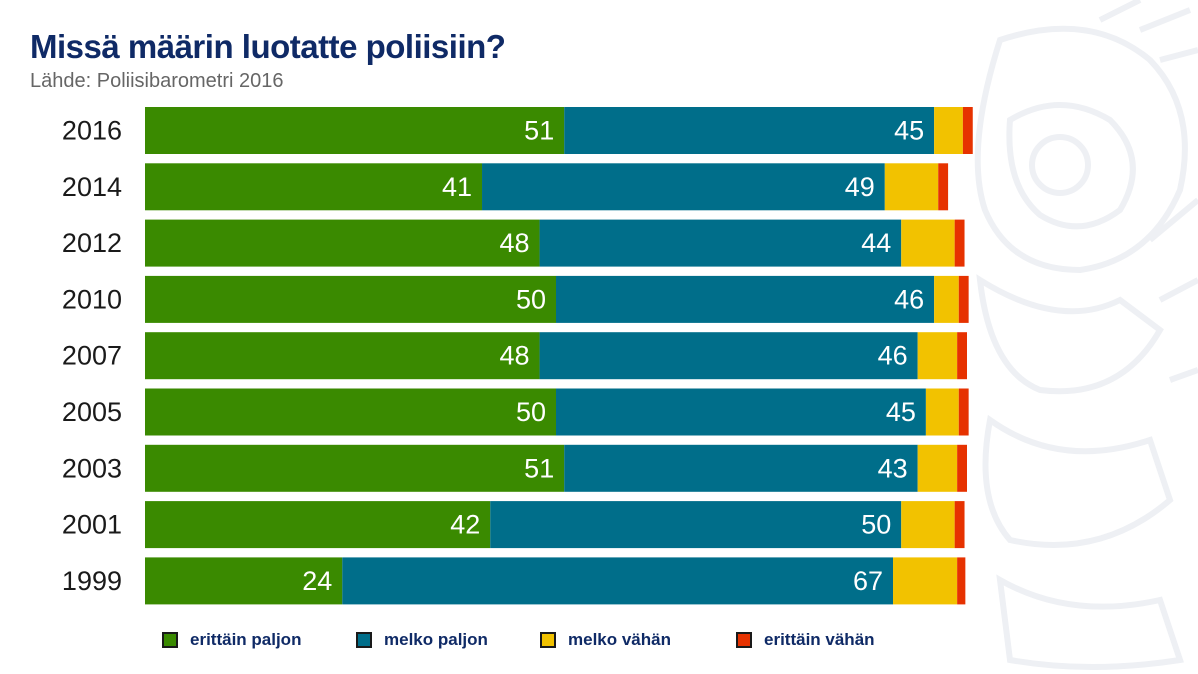 Image resolution: width=1198 pixels, height=674 pixels. What do you see at coordinates (457, 187) in the screenshot?
I see `data-label-erittain-paljon-2014: 41` at bounding box center [457, 187].